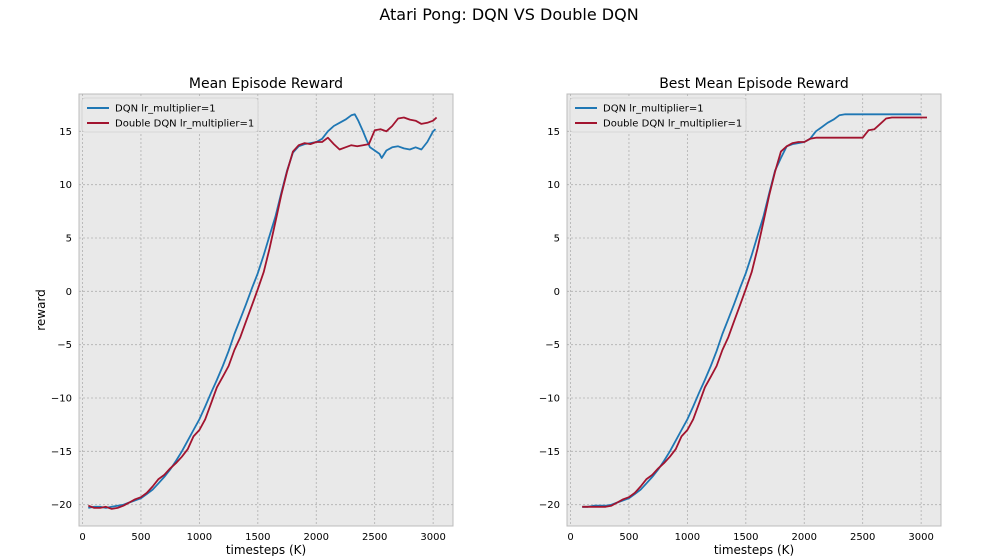 This screenshot has height=556, width=992. Describe the element at coordinates (266, 84) in the screenshot. I see `plot-title: Mean Episode Reward` at that location.